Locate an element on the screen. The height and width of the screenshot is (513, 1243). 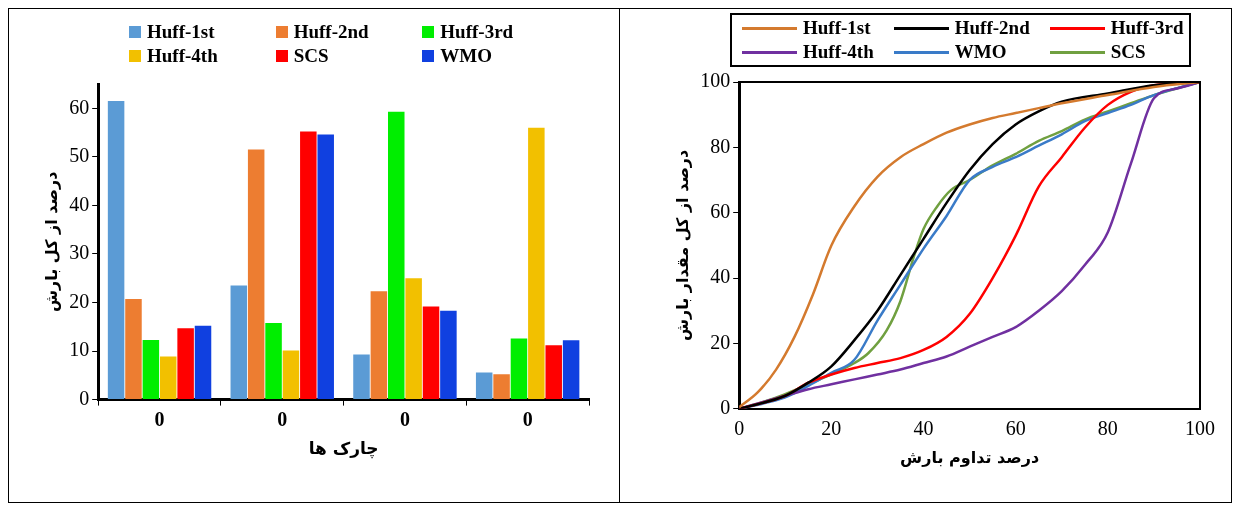
y-tick-label: 30 is located at coordinates (79, 252).